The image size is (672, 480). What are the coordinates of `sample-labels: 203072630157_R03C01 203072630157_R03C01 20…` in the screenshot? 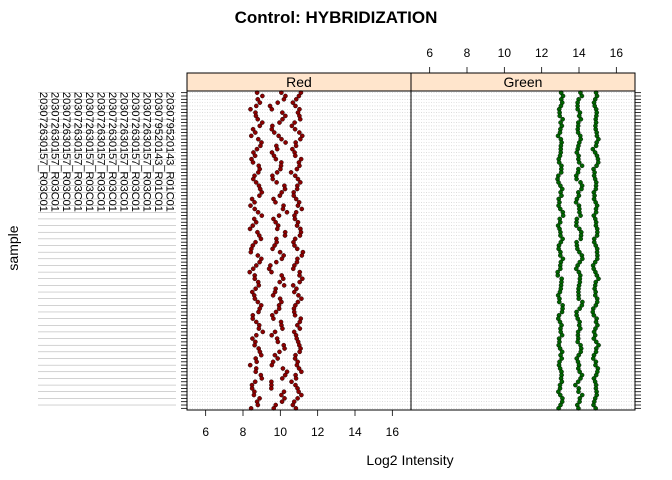 It's located at (106, 249).